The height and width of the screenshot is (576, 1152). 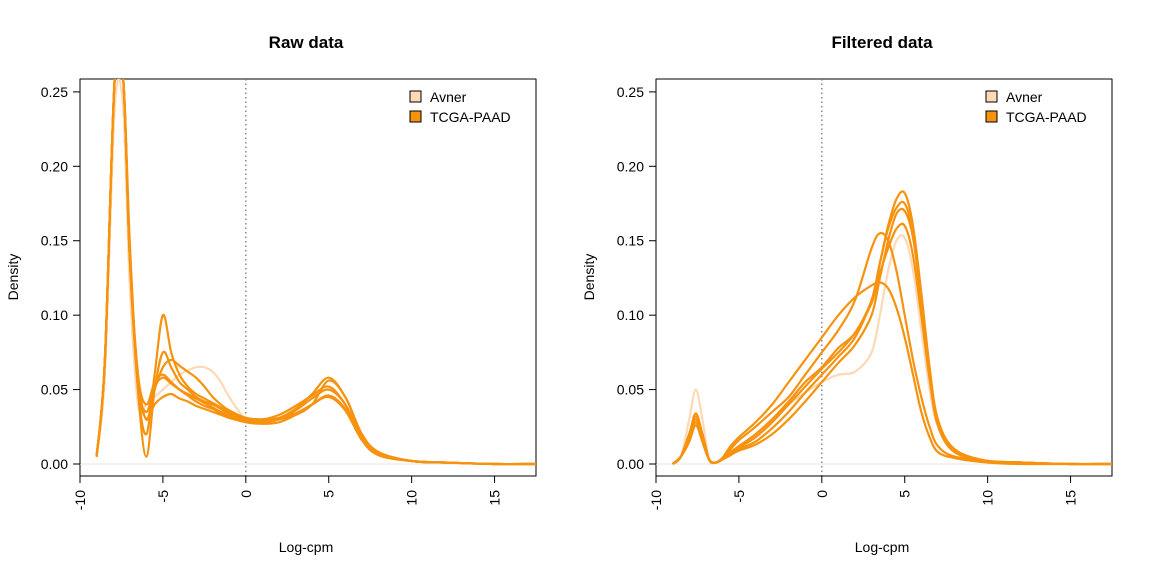 I want to click on chart-title: Raw data, so click(x=306, y=42).